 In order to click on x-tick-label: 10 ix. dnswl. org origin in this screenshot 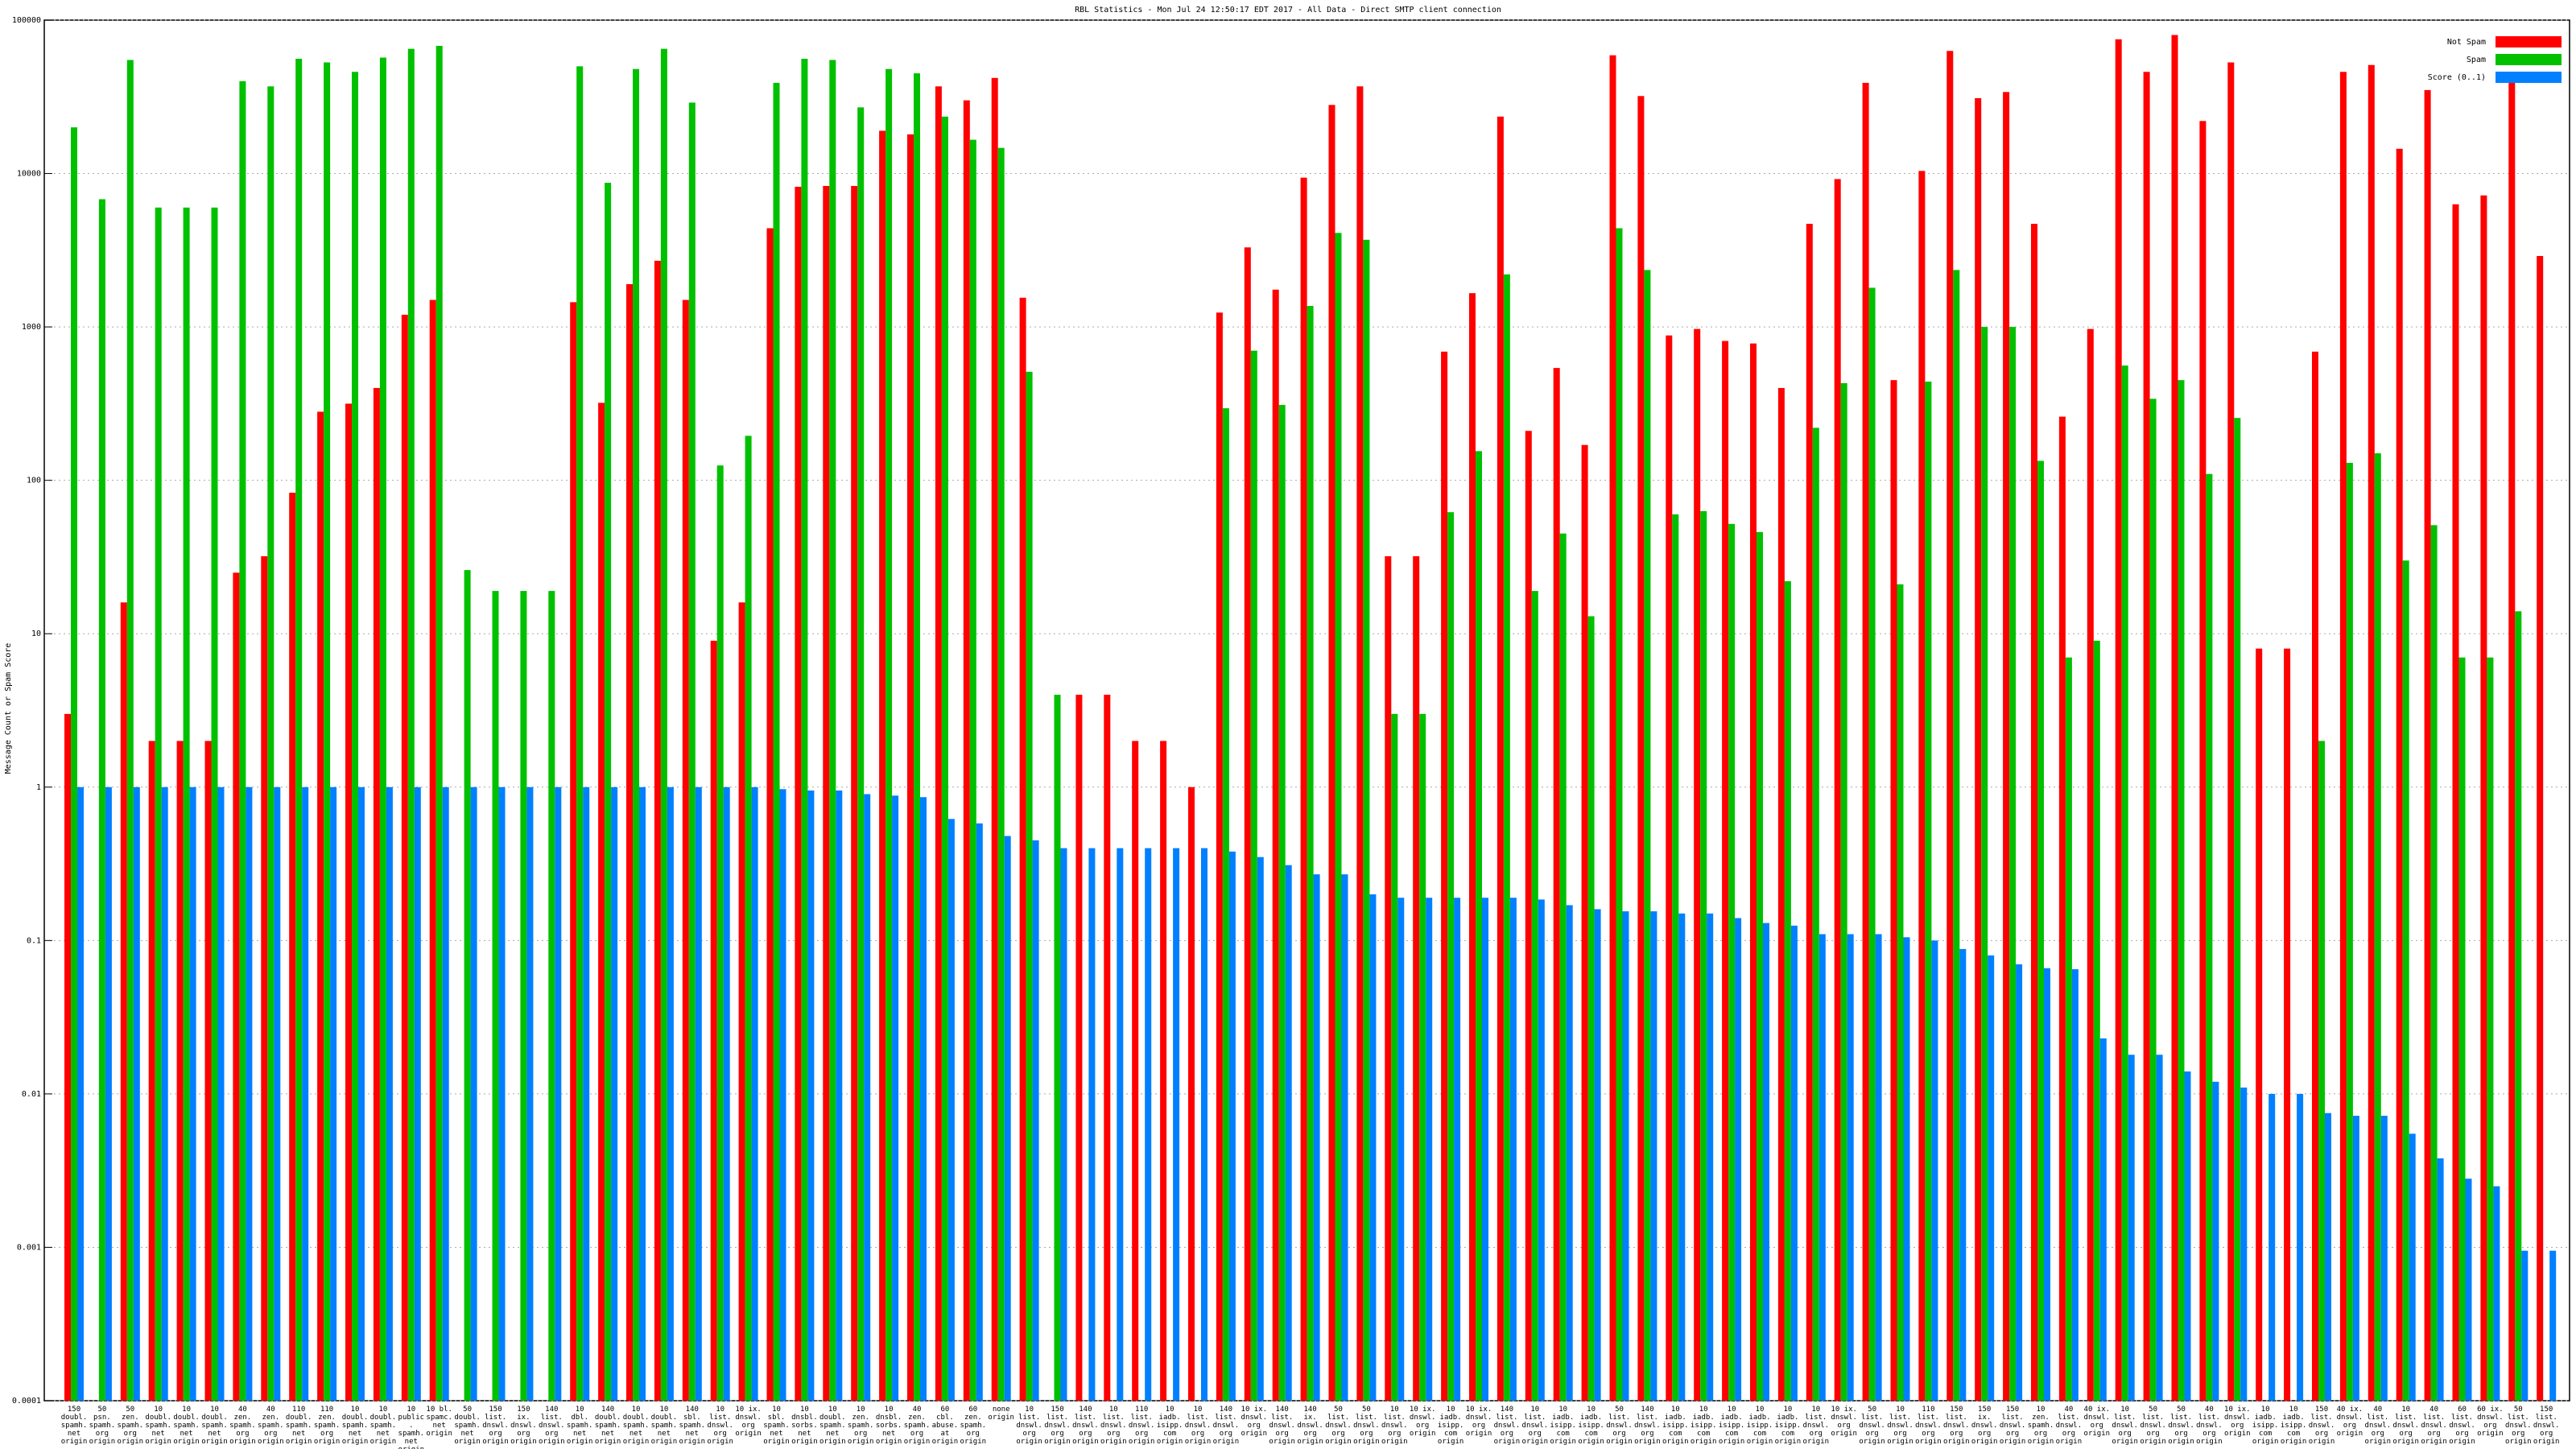, I will do `click(1478, 1422)`.